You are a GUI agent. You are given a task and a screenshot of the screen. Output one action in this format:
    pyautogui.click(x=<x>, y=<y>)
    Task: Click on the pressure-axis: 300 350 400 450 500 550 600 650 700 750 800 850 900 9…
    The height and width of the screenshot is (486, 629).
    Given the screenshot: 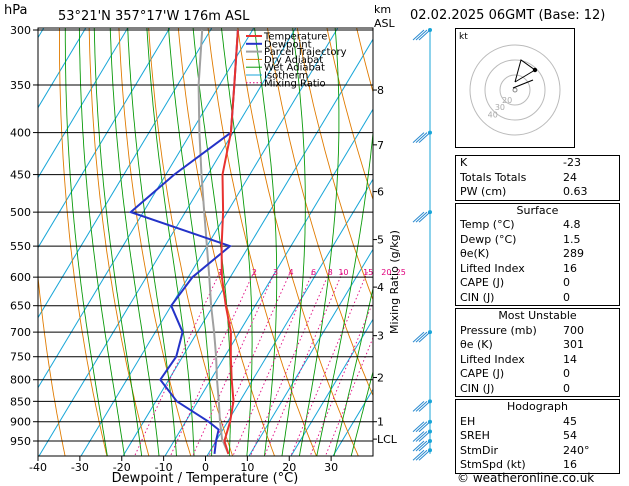 What is the action you would take?
    pyautogui.click(x=24, y=236)
    